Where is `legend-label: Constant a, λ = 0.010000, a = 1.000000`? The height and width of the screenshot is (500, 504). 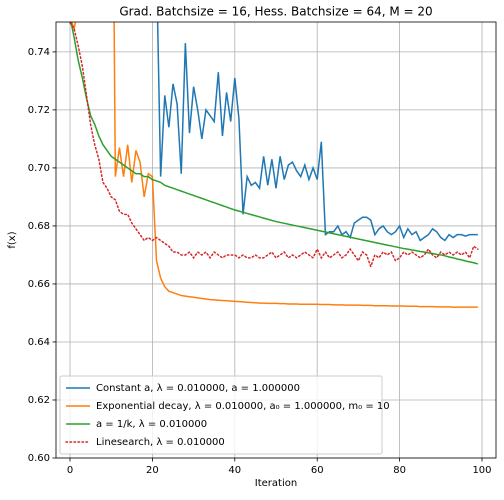
legend-label: Constant a, λ = 0.010000, a = 1.000000 is located at coordinates (198, 388).